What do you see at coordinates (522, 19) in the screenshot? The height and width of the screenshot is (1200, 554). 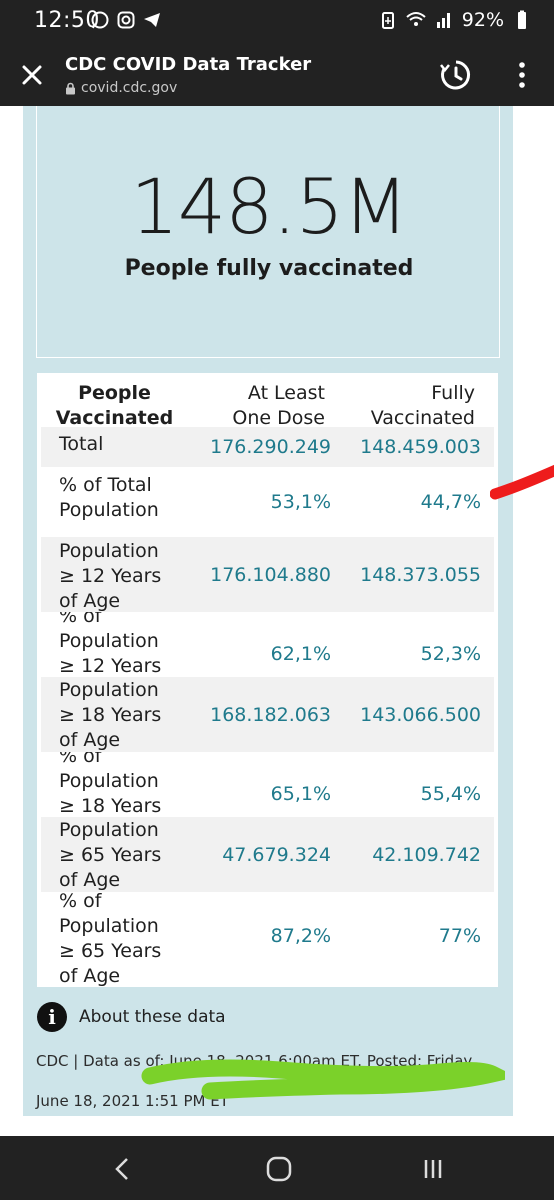 I see `battery-icon` at bounding box center [522, 19].